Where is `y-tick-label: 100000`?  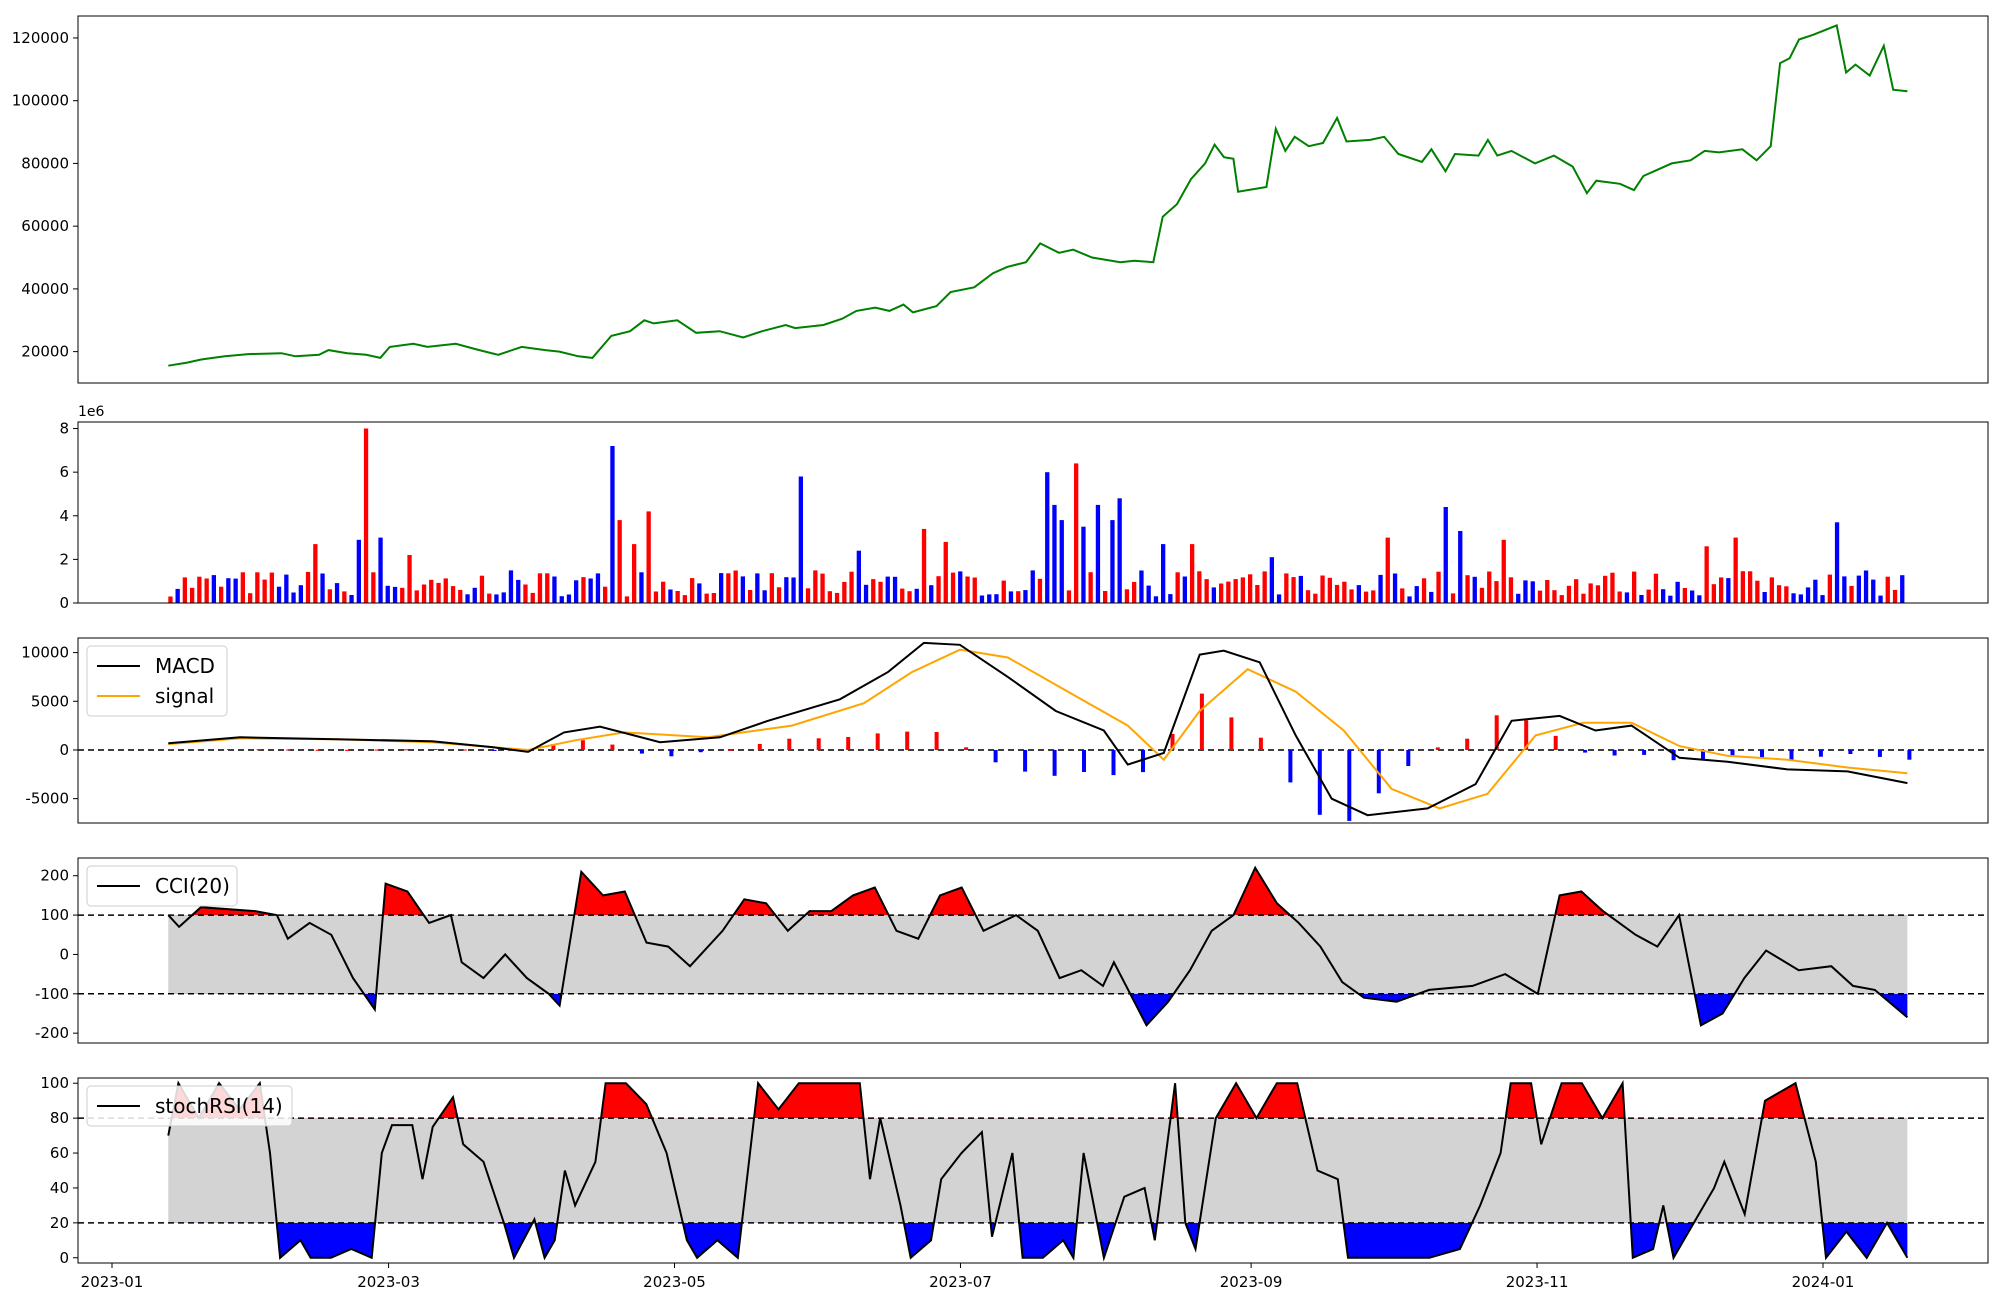
y-tick-label: 100000 is located at coordinates (40, 101).